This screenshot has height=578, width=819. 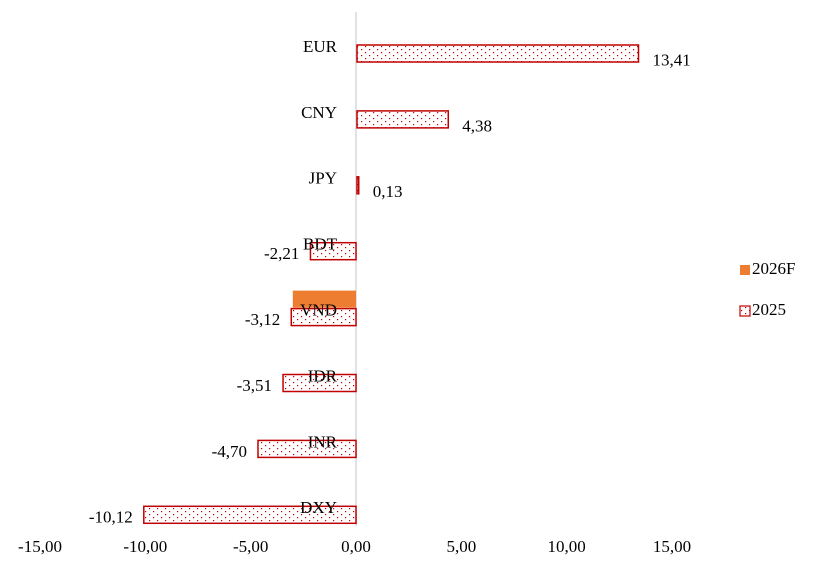 I want to click on category-label: EUR, so click(x=320, y=46).